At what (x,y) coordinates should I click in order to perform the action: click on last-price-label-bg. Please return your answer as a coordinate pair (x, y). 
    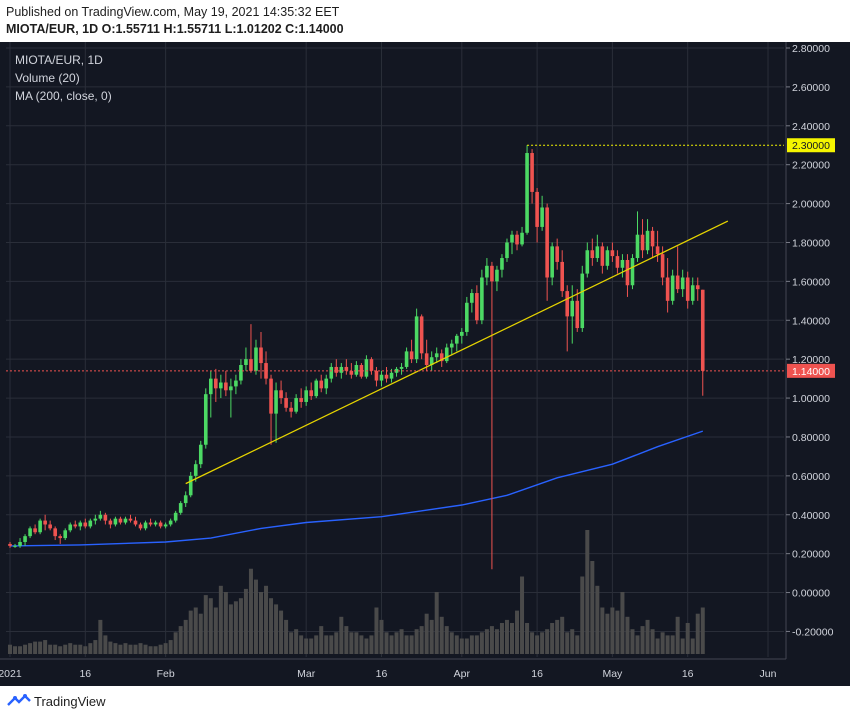
    Looking at the image, I should click on (811, 370).